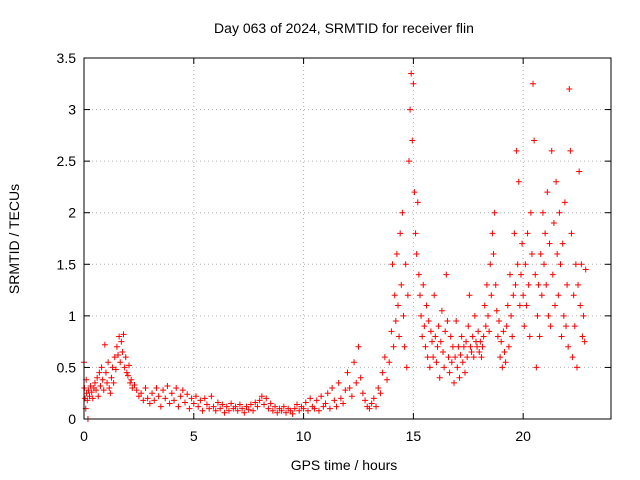 The image size is (640, 480). Describe the element at coordinates (67, 264) in the screenshot. I see `y-tick-label: 1.5` at that location.